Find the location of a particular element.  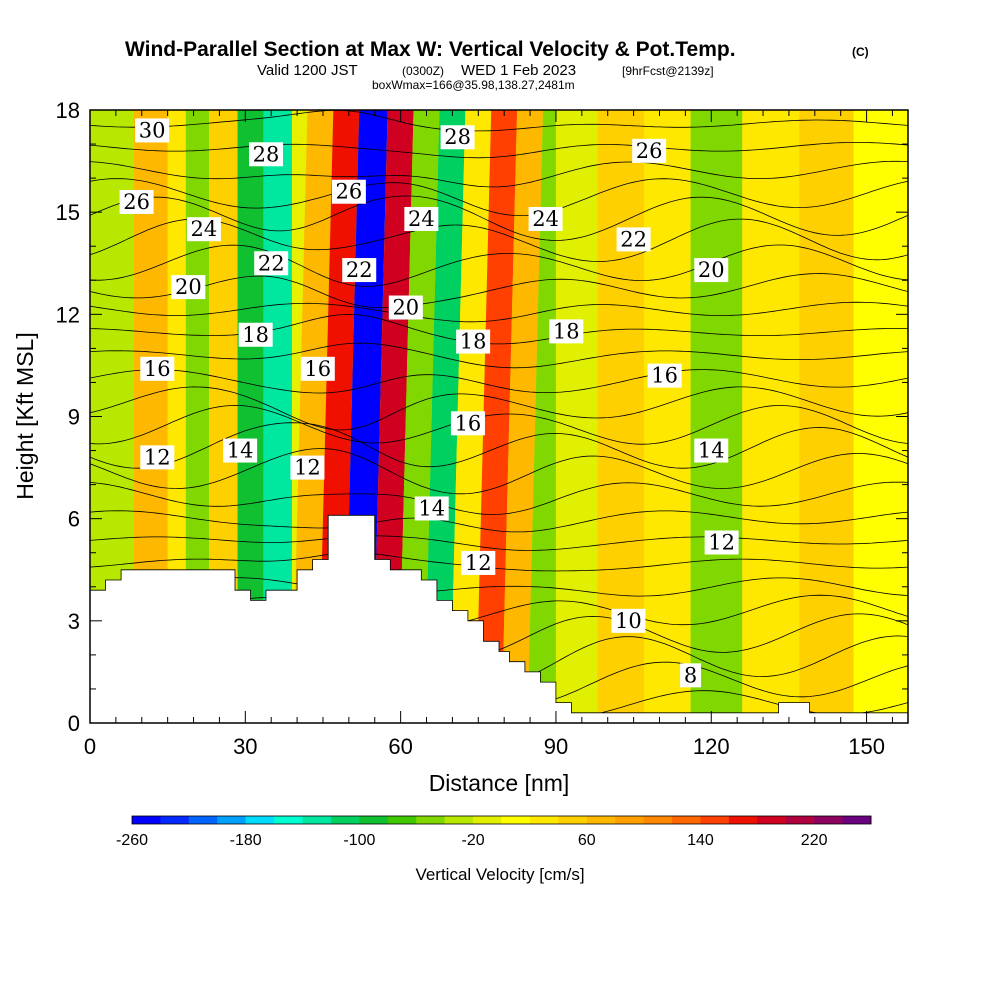

contour-label: 30 is located at coordinates (152, 130).